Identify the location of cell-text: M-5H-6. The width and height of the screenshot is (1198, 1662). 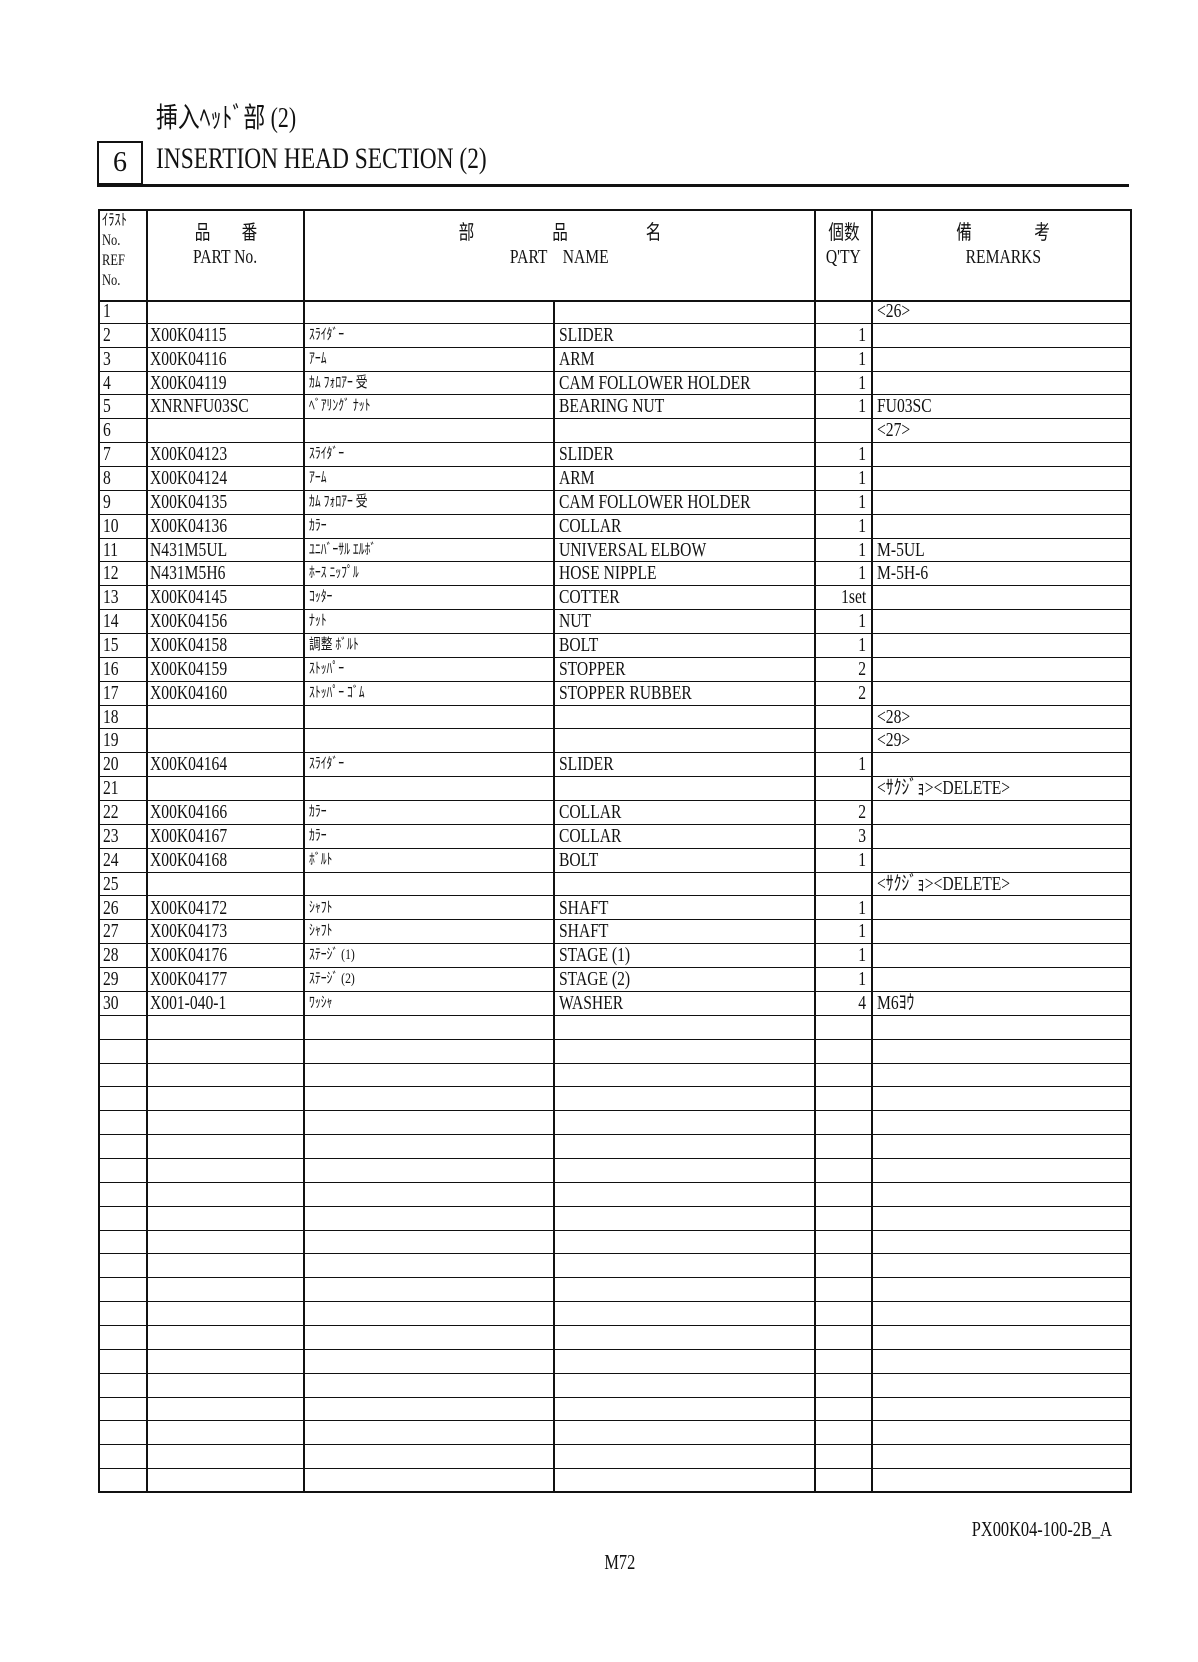
(903, 573).